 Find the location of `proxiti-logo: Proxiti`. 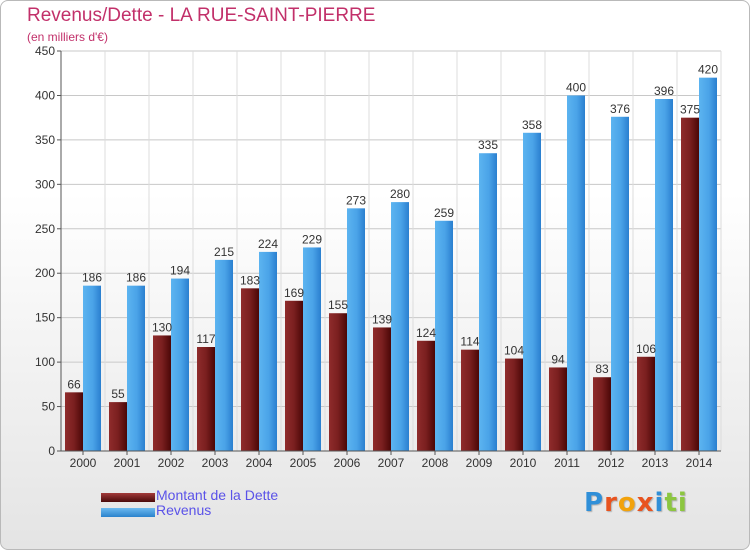

proxiti-logo: Proxiti is located at coordinates (636, 503).